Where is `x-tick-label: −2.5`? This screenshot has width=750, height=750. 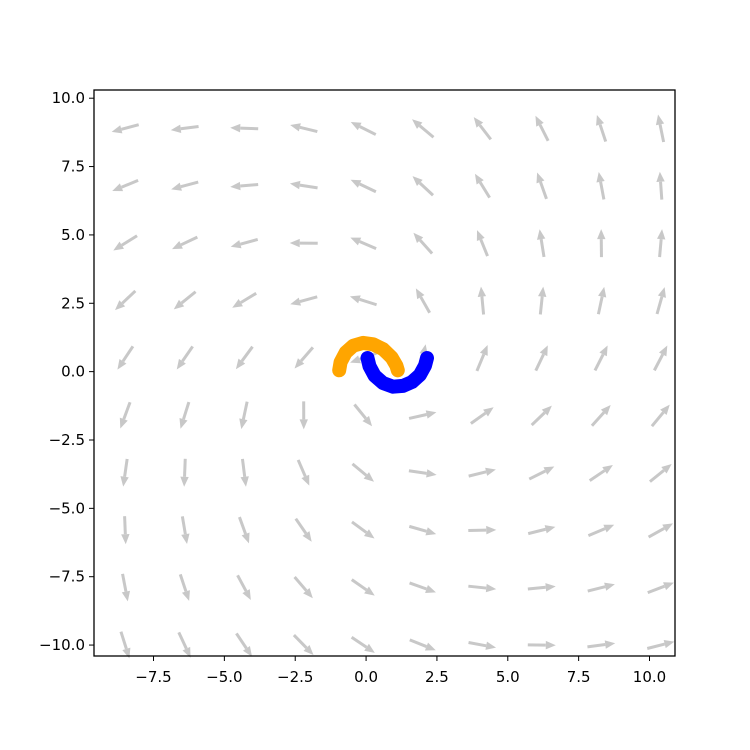
x-tick-label: −2.5 is located at coordinates (295, 677).